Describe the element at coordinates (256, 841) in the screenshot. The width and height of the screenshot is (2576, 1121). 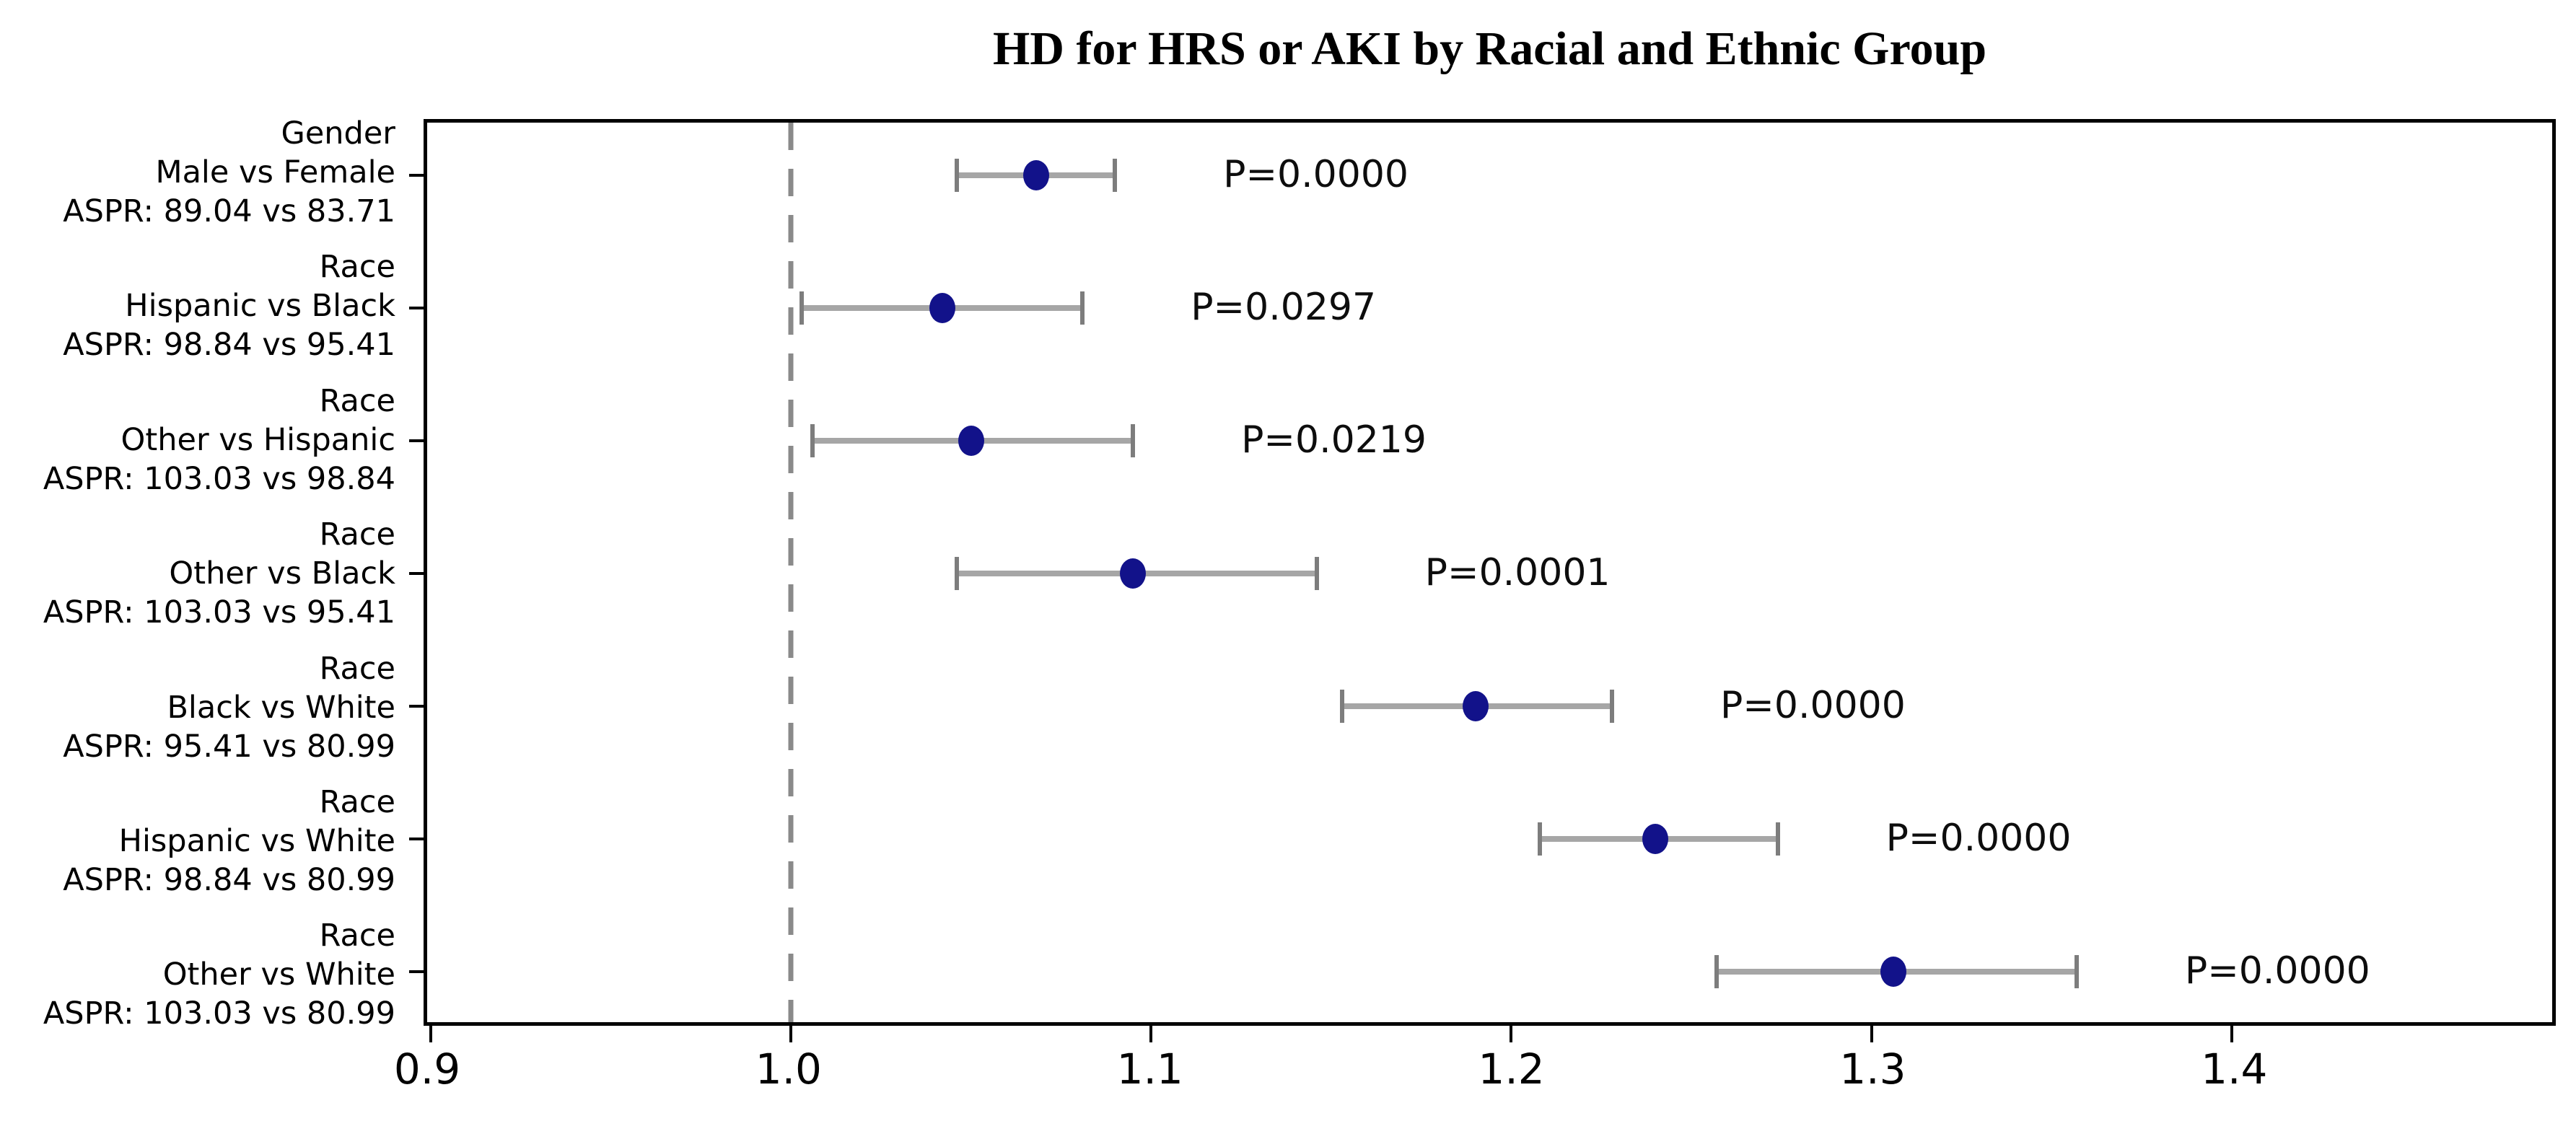
I see `comparison-label: Hispanic vs White` at that location.